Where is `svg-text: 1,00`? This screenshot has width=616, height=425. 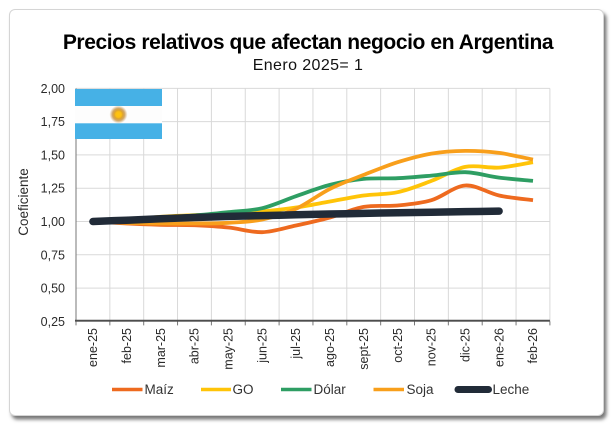 svg-text: 1,00 is located at coordinates (53, 222).